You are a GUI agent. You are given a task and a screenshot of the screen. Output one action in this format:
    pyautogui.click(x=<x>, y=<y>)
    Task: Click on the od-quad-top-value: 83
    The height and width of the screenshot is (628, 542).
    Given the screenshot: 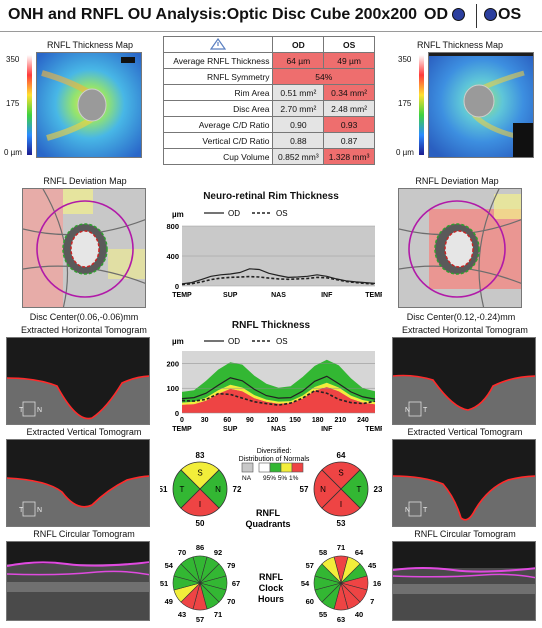 What is the action you would take?
    pyautogui.click(x=200, y=455)
    